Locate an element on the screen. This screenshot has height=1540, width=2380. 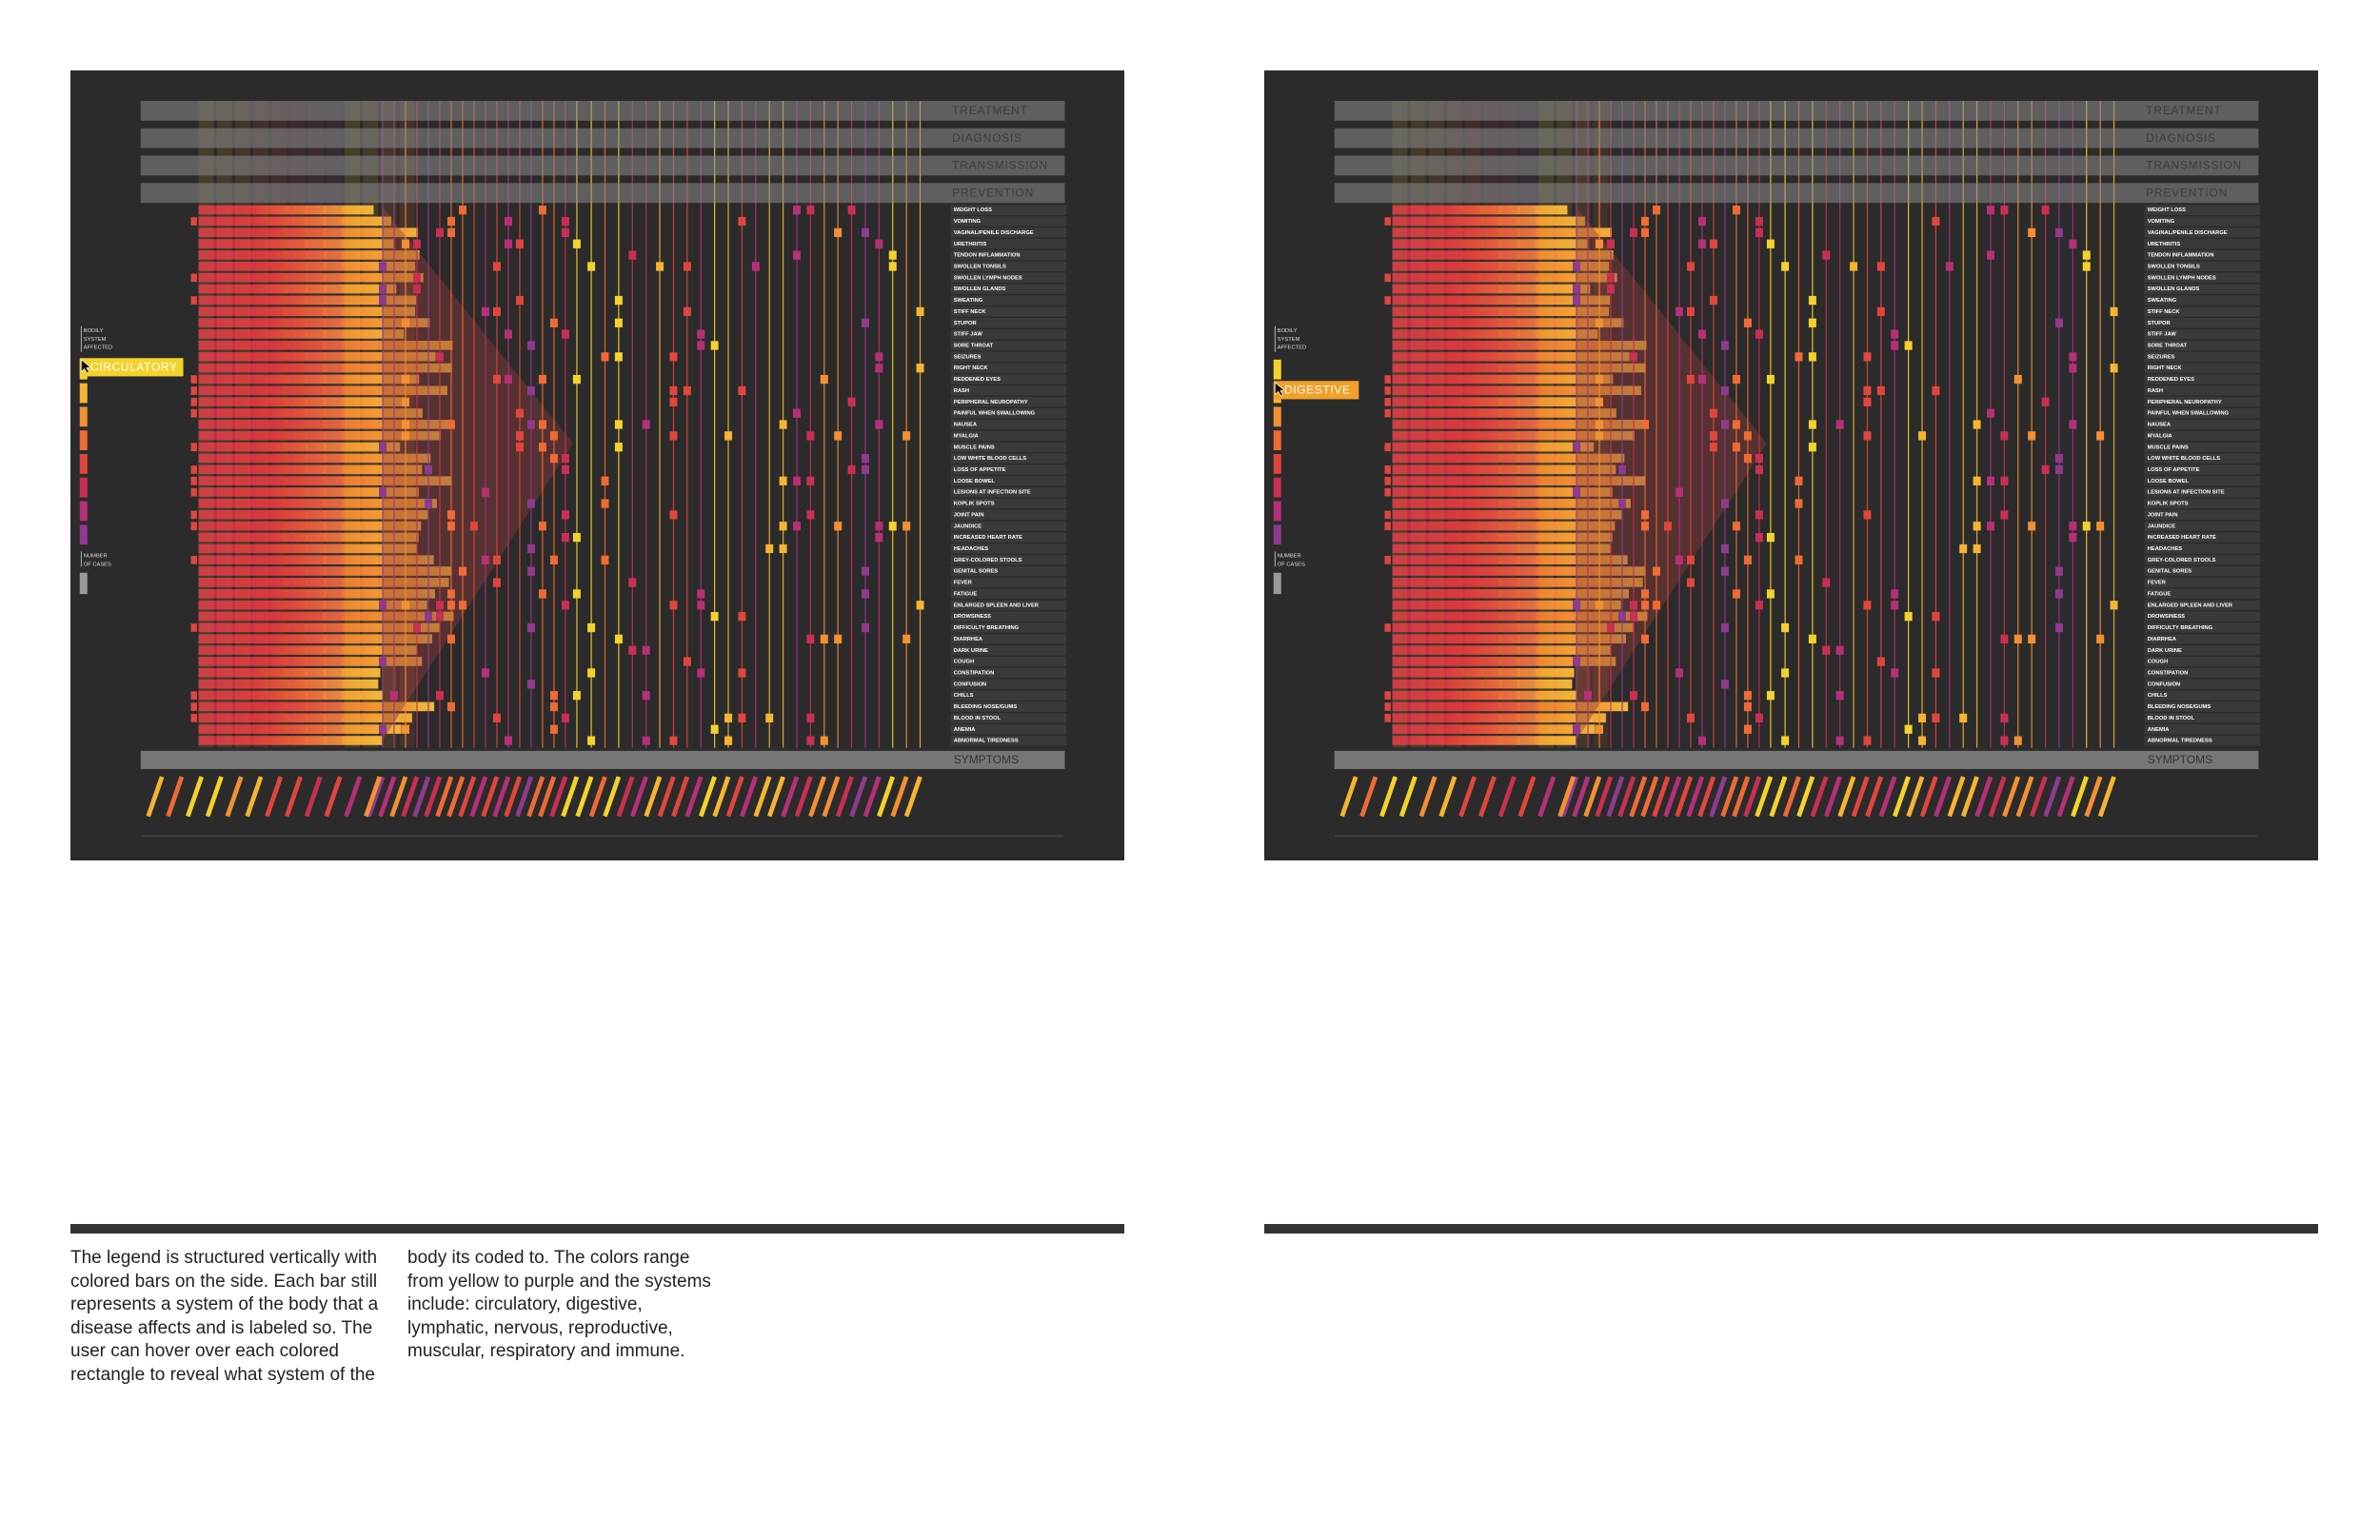
legend-title: AFFECTED is located at coordinates (1292, 348).